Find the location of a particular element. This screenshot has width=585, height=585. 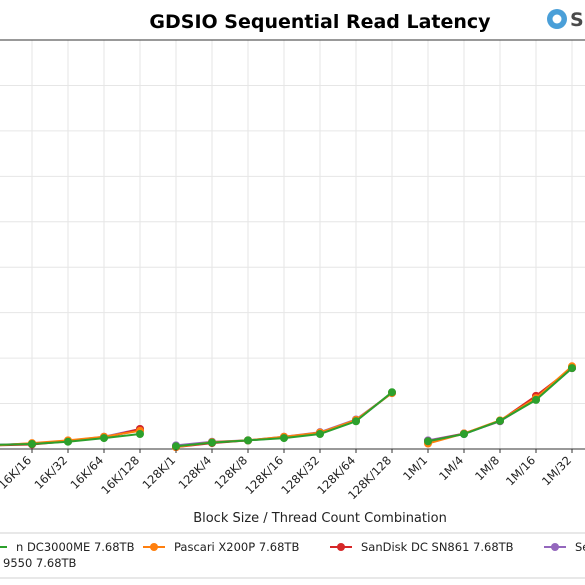

legend-label: 9550 7.68TB is located at coordinates (40, 563).